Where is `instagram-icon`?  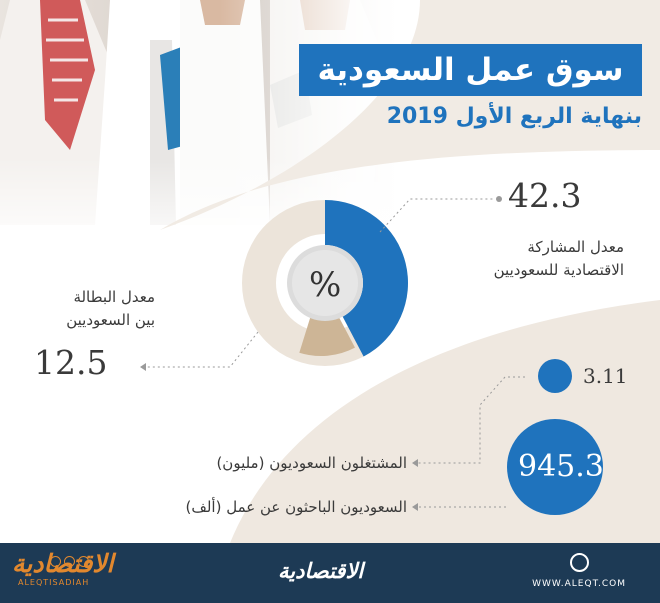
instagram-icon is located at coordinates (55, 561).